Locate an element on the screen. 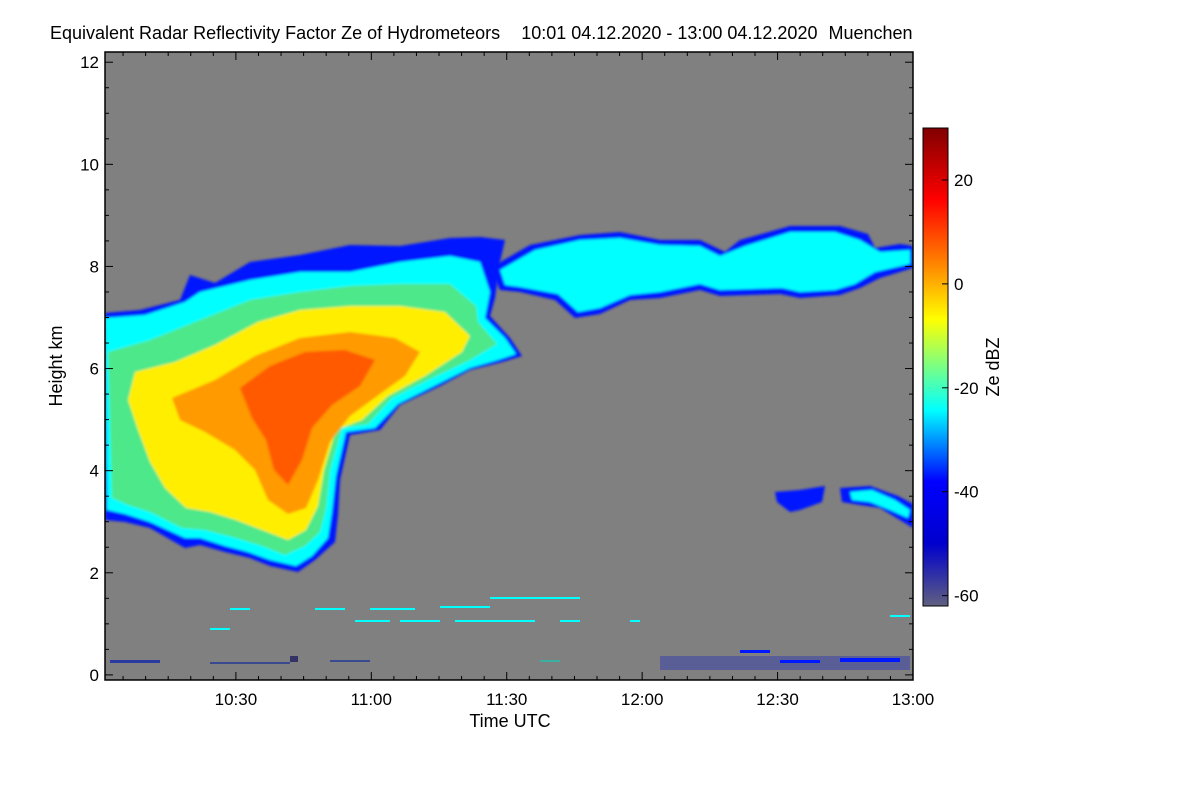  y-tick-label: 6 is located at coordinates (94, 369).